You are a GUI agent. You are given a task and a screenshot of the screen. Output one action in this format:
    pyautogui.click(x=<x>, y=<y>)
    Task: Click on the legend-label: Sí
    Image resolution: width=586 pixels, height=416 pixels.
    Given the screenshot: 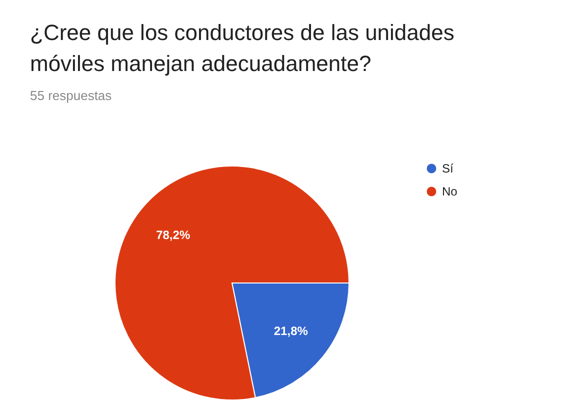 What is the action you would take?
    pyautogui.click(x=448, y=169)
    